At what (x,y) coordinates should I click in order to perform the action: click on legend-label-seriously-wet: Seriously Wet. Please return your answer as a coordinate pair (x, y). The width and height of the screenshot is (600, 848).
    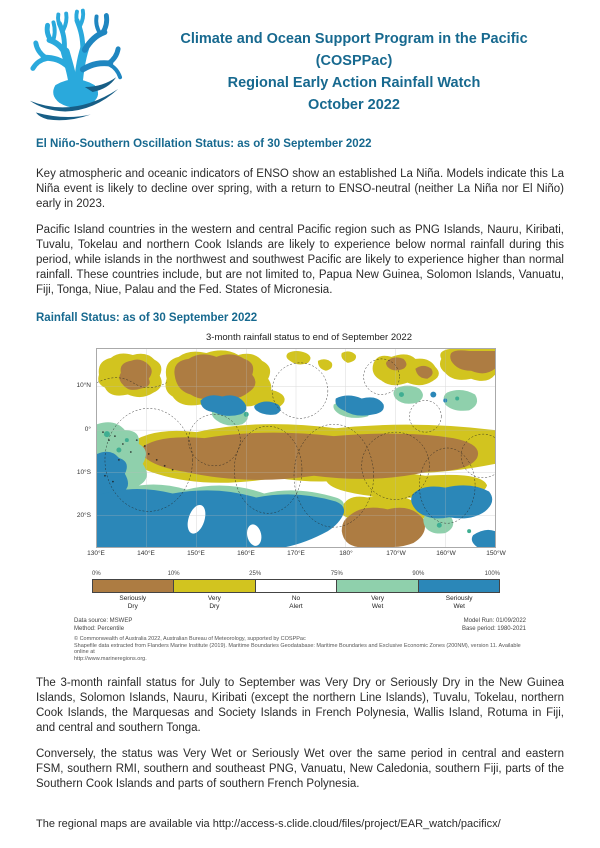
    Looking at the image, I should click on (459, 602).